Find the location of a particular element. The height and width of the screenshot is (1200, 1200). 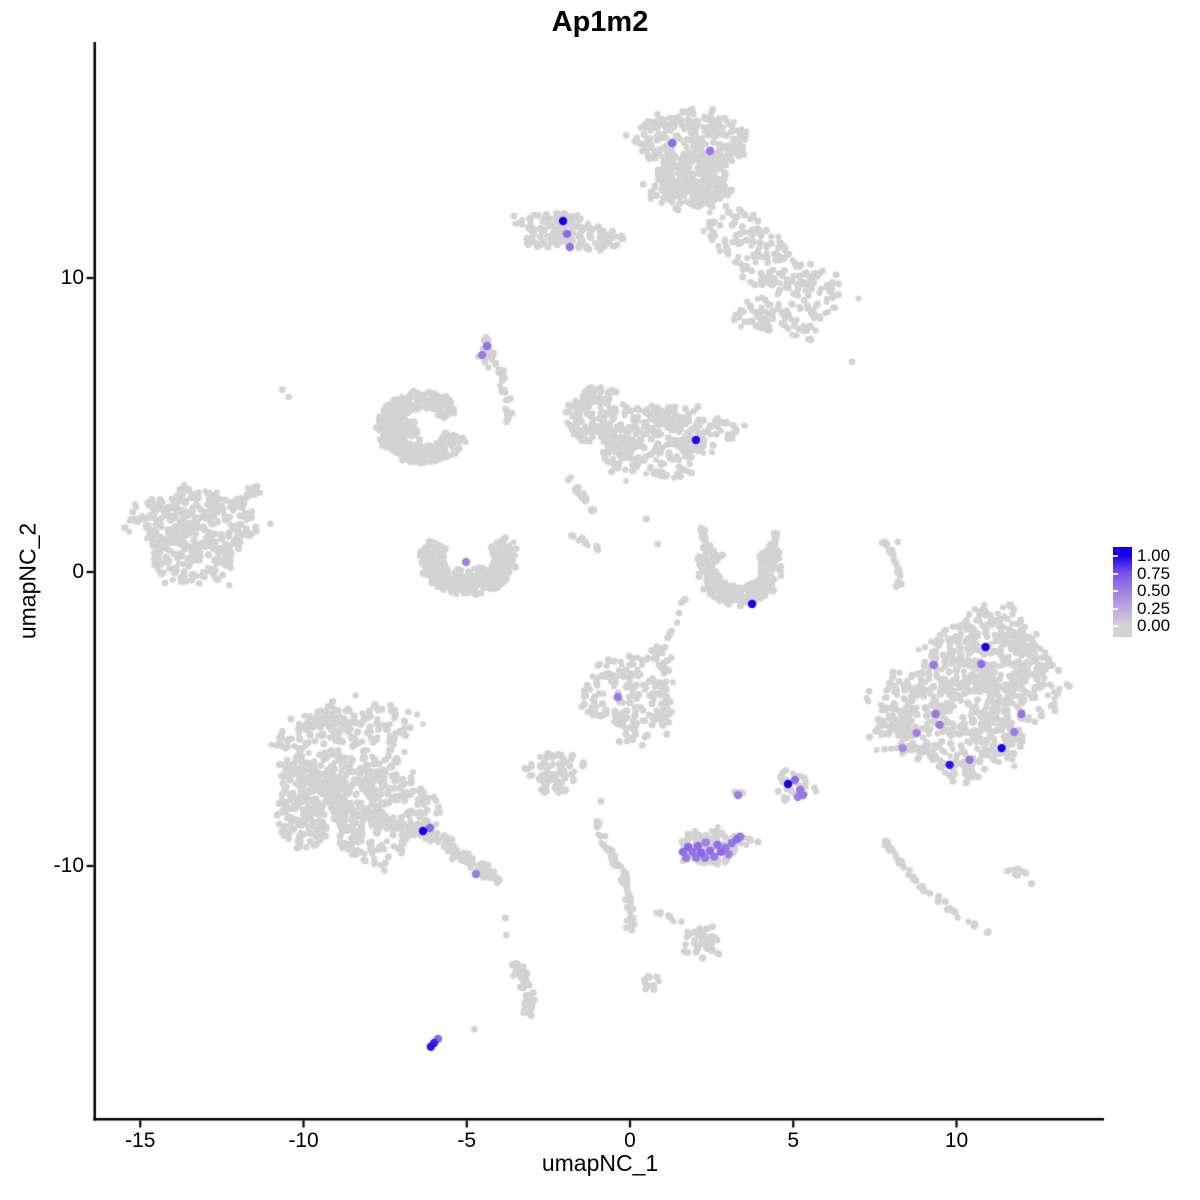

y-tick-label--10: -10 is located at coordinates (68, 865).